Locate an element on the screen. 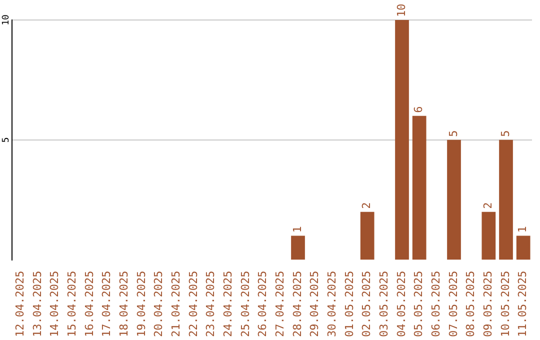  x-tick-label: 15.04.2025 is located at coordinates (72, 304).